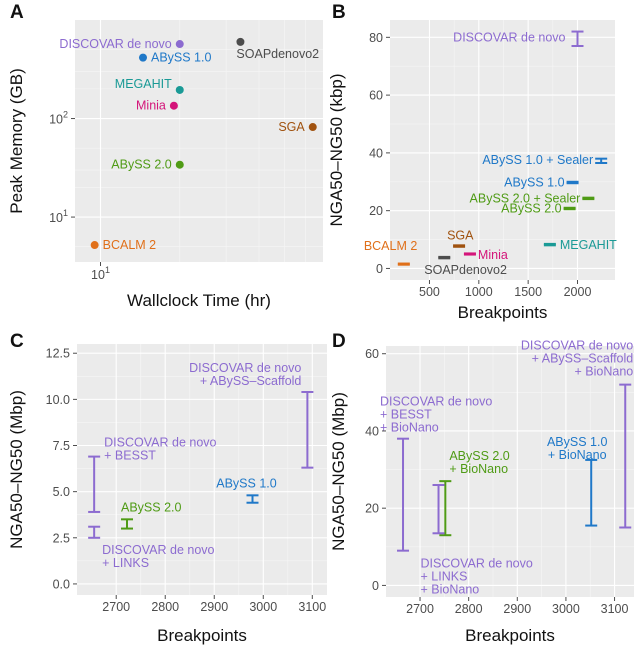  I want to click on point-label: SGA, so click(291, 127).